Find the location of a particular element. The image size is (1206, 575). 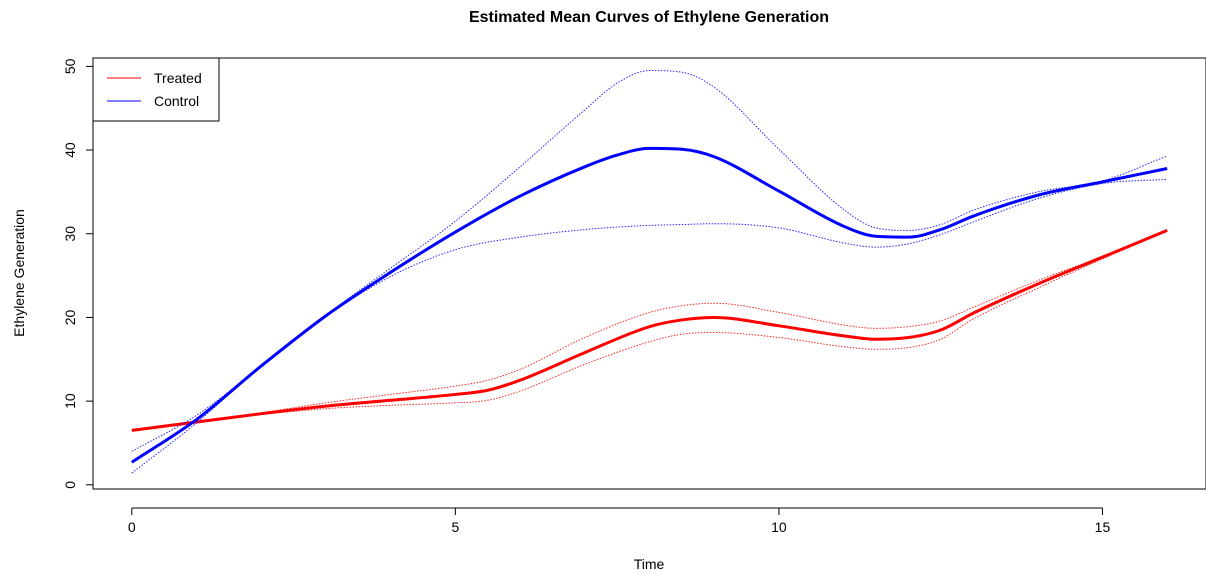

y-axis-label: Ethylene Generation is located at coordinates (19, 273).